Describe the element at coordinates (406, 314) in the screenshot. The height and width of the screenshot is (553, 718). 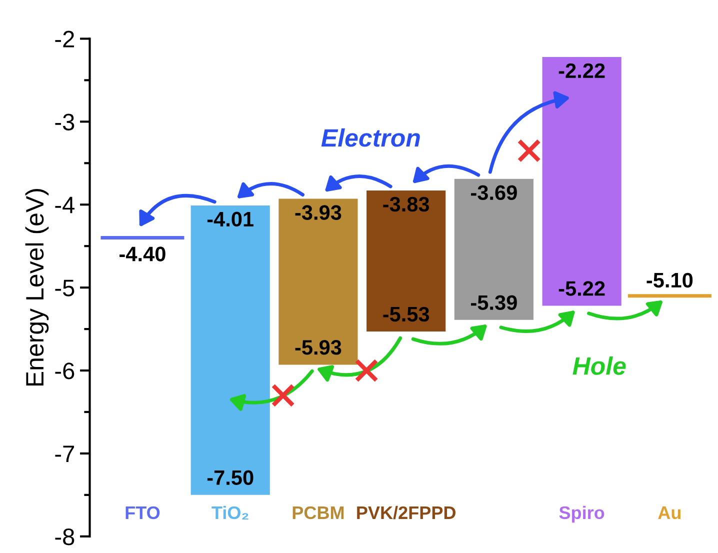
I see `annotation: -5.53` at that location.